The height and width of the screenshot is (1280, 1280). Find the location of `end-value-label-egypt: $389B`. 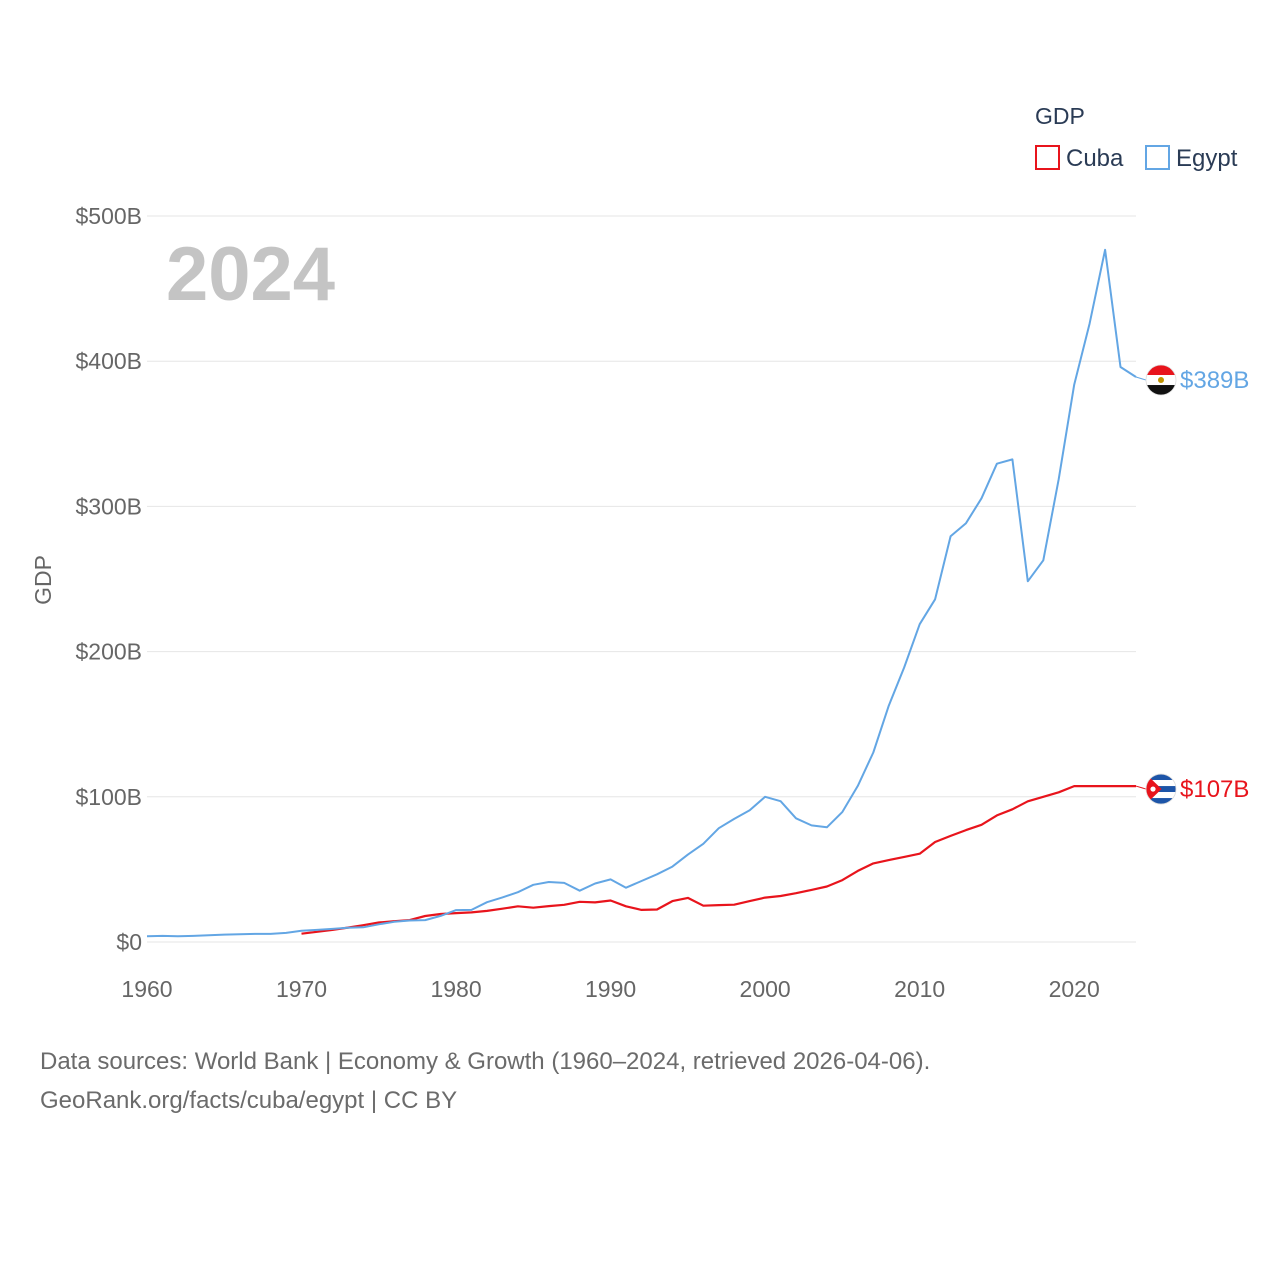

end-value-label-egypt: $389B is located at coordinates (1214, 380).